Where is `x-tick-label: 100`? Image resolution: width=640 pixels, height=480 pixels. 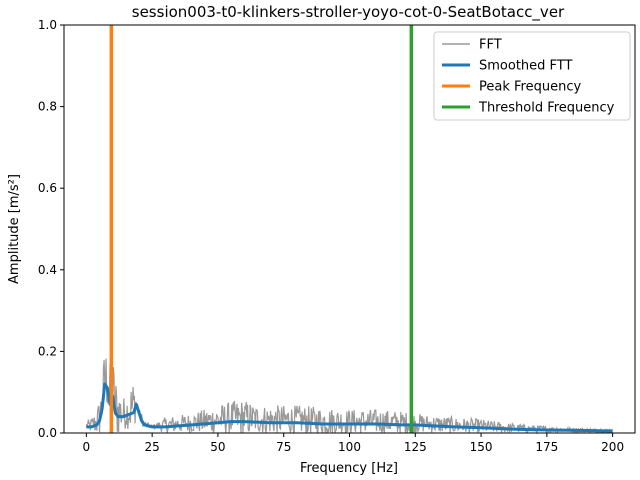
x-tick-label: 100 is located at coordinates (349, 447).